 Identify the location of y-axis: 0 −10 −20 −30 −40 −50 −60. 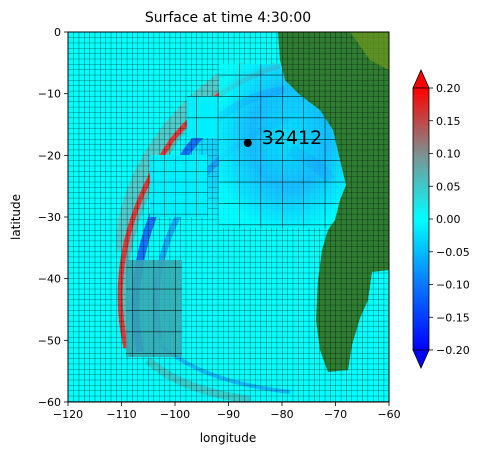
(53, 217).